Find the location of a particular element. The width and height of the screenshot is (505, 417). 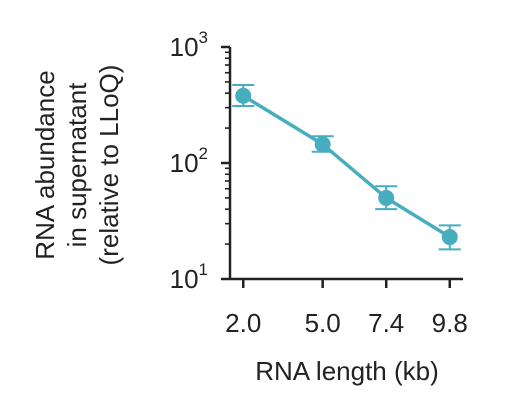

series-line is located at coordinates (346, 166).